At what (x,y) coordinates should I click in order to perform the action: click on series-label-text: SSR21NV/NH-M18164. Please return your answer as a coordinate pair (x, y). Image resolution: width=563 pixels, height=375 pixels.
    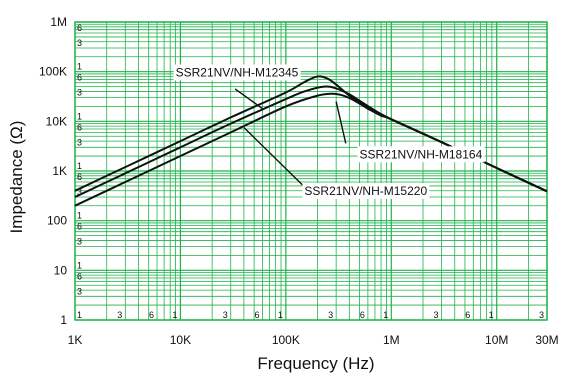
    Looking at the image, I should click on (421, 154).